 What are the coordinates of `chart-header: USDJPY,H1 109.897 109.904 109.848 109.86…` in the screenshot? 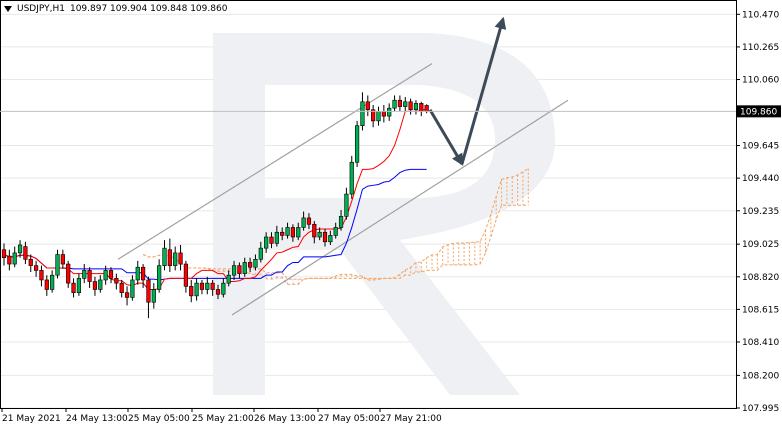 It's located at (115, 9).